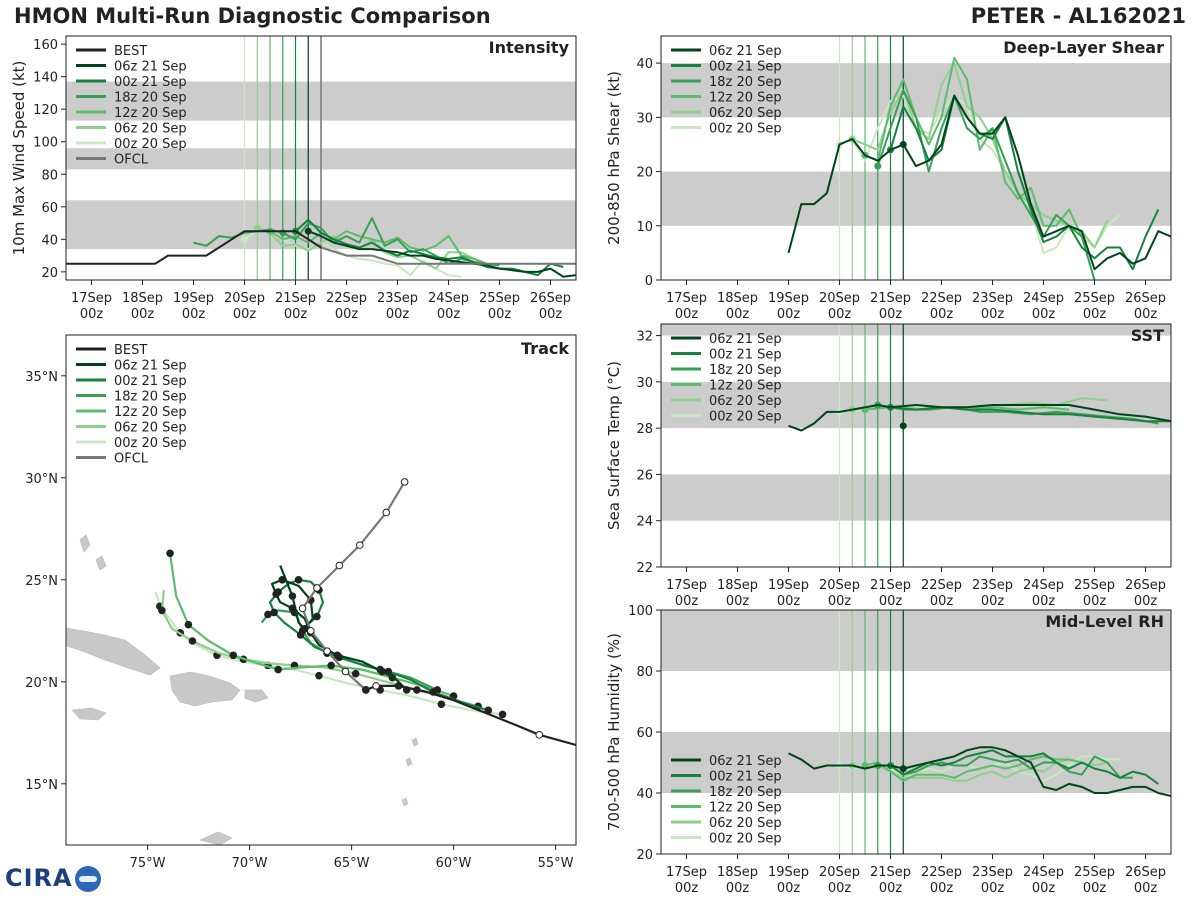 Image resolution: width=1200 pixels, height=900 pixels. Describe the element at coordinates (545, 348) in the screenshot. I see `track-title: Track` at that location.